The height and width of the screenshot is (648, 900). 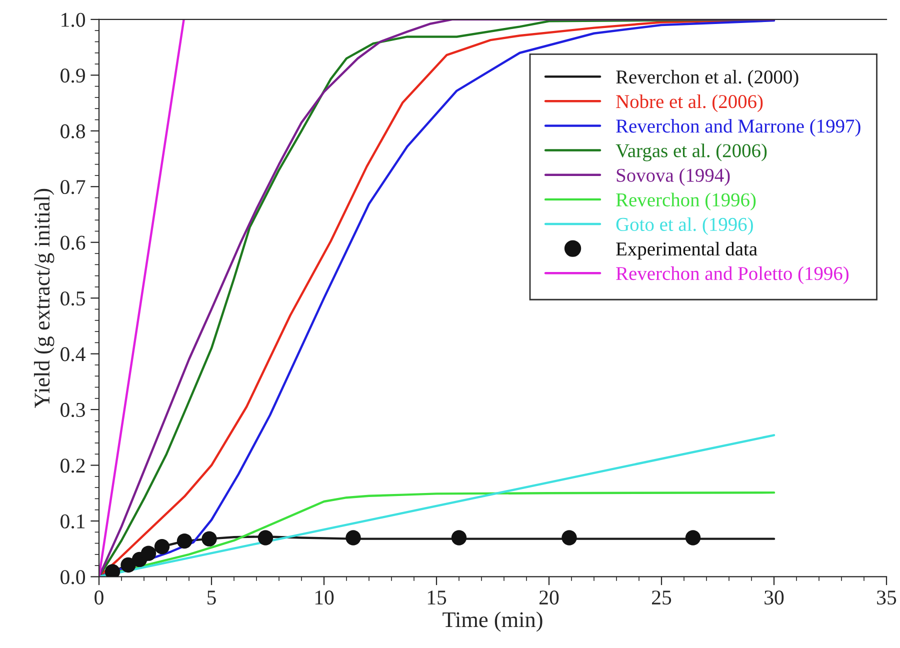 I want to click on legend-label: Nobre et al. (2006), so click(x=689, y=103).